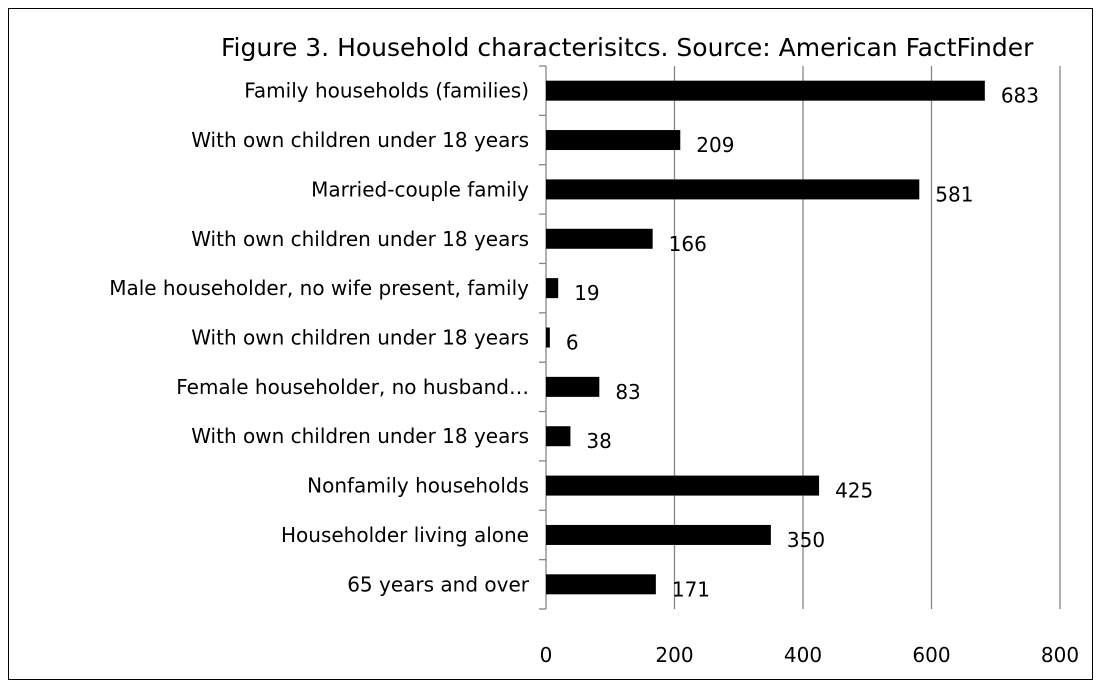  What do you see at coordinates (931, 655) in the screenshot?
I see `x-tick-label: 600` at bounding box center [931, 655].